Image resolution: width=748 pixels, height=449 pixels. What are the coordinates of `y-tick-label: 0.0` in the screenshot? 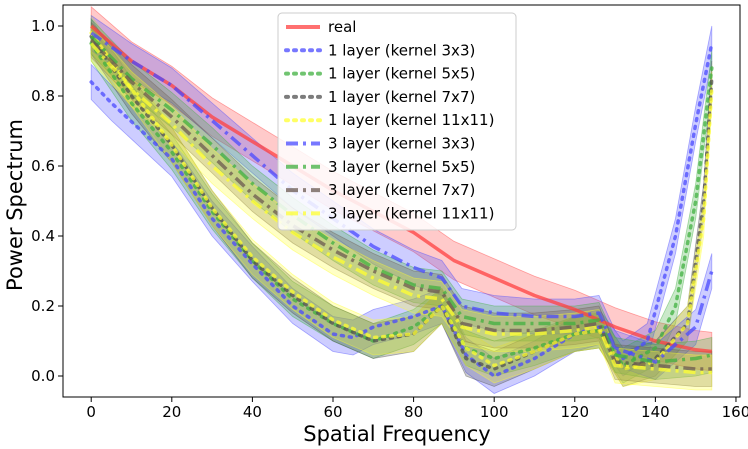 It's located at (43, 376).